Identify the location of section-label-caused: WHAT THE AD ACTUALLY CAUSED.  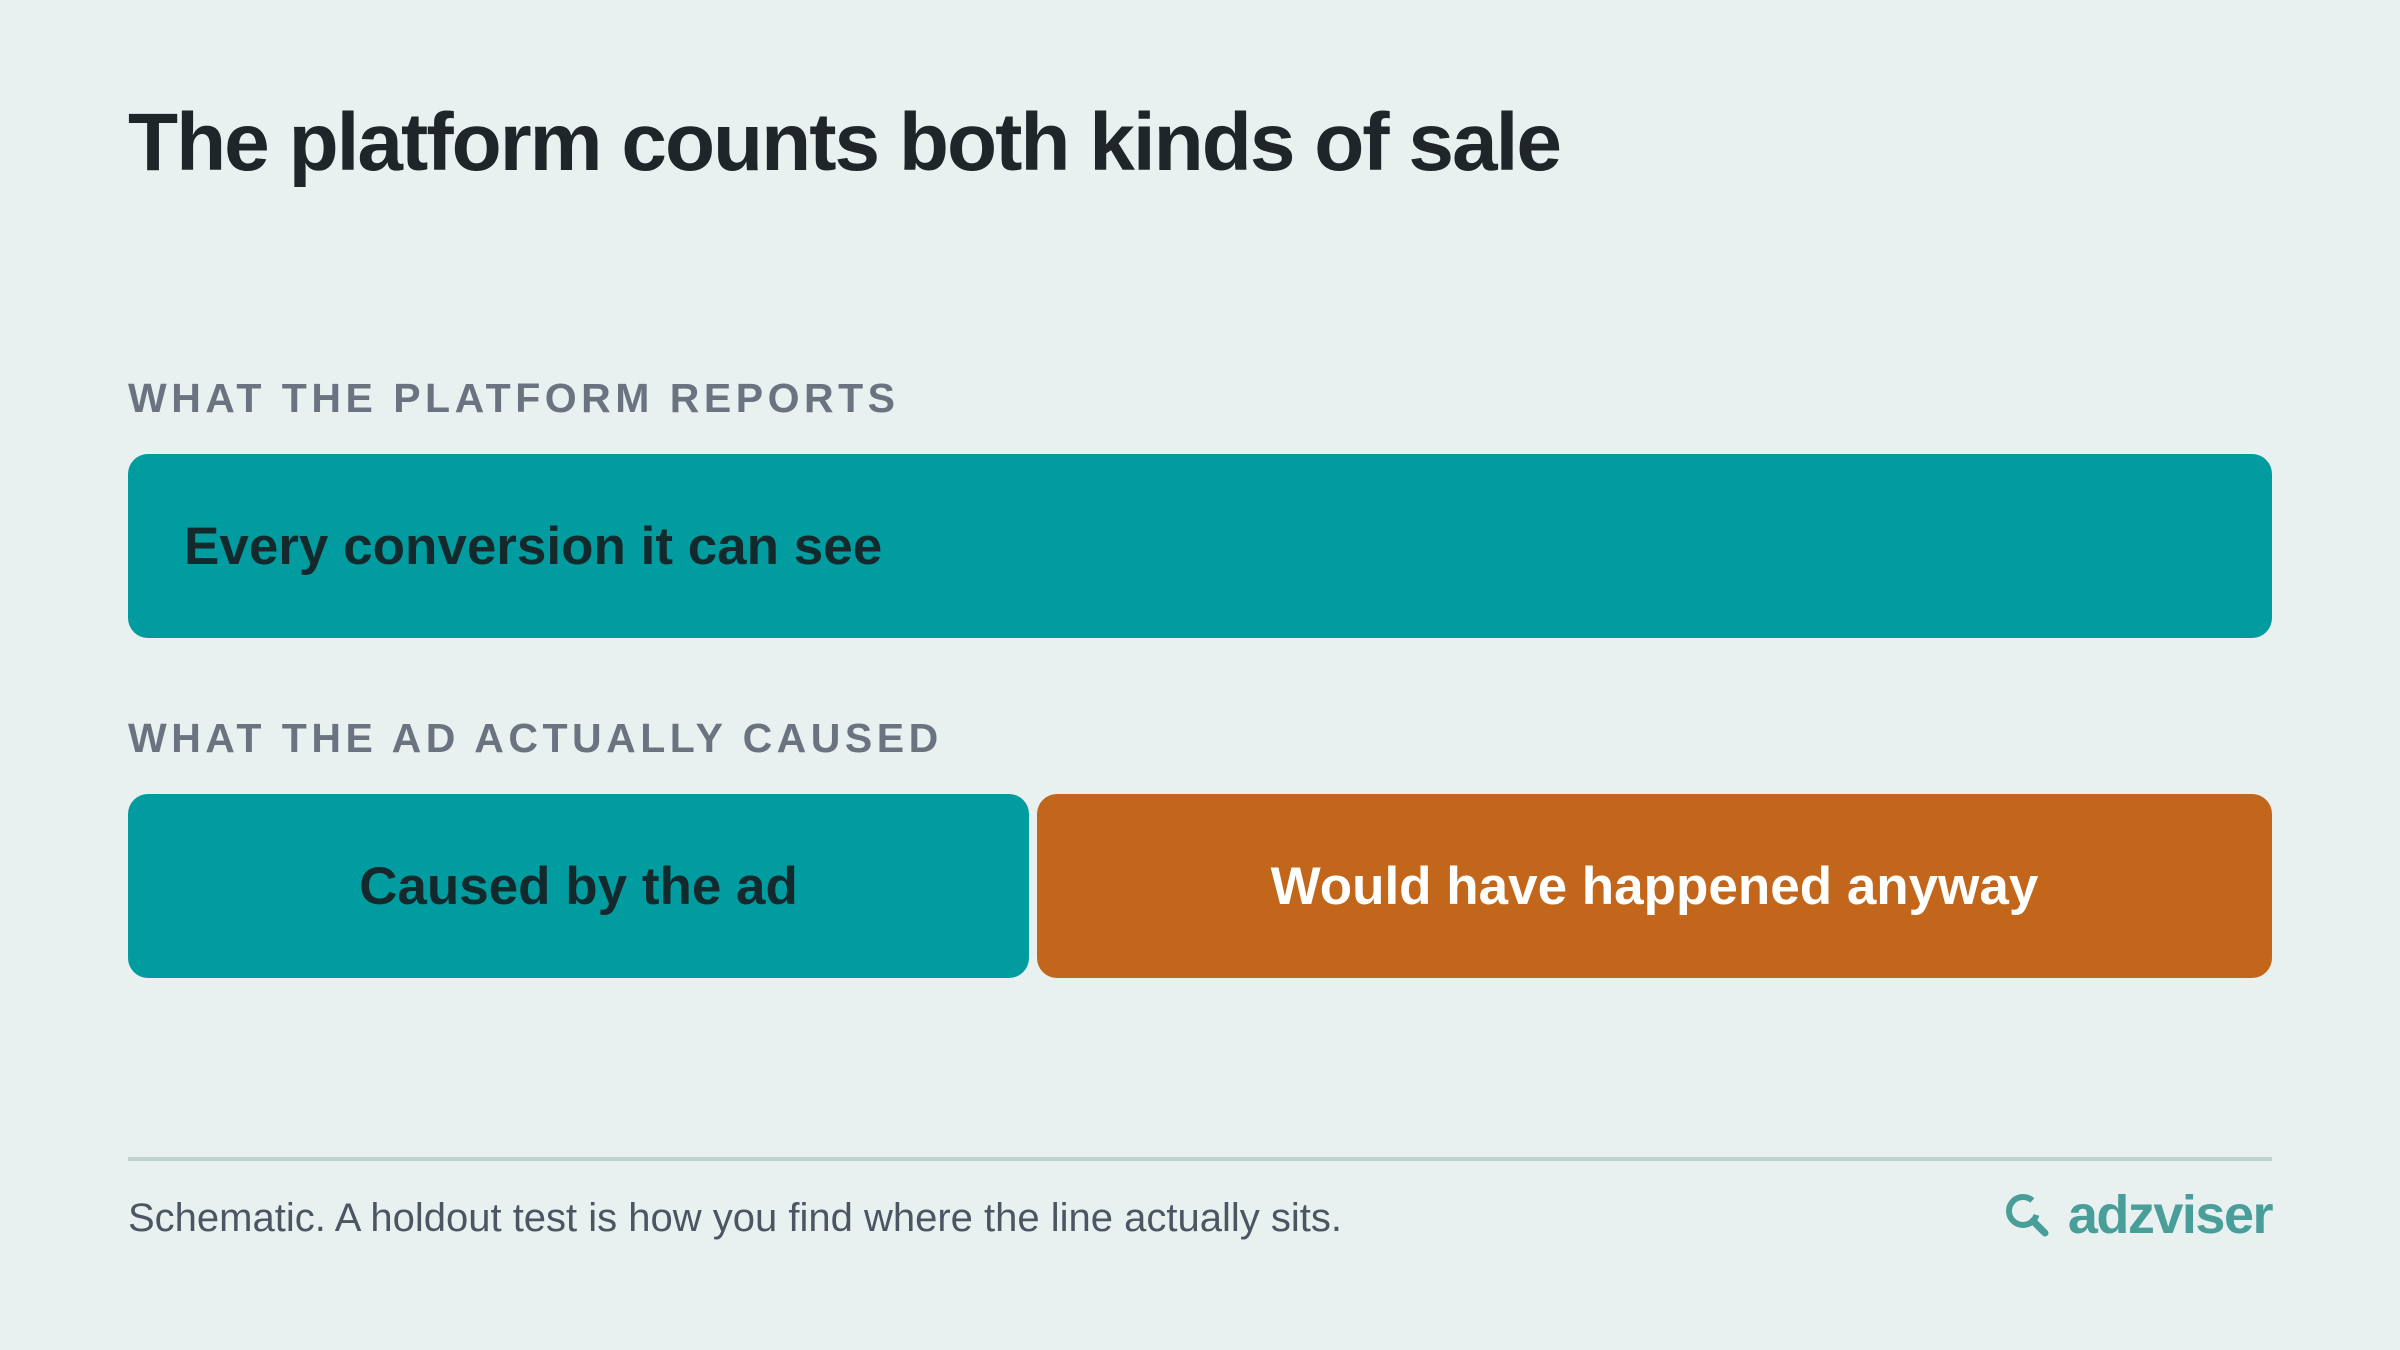
(535, 738).